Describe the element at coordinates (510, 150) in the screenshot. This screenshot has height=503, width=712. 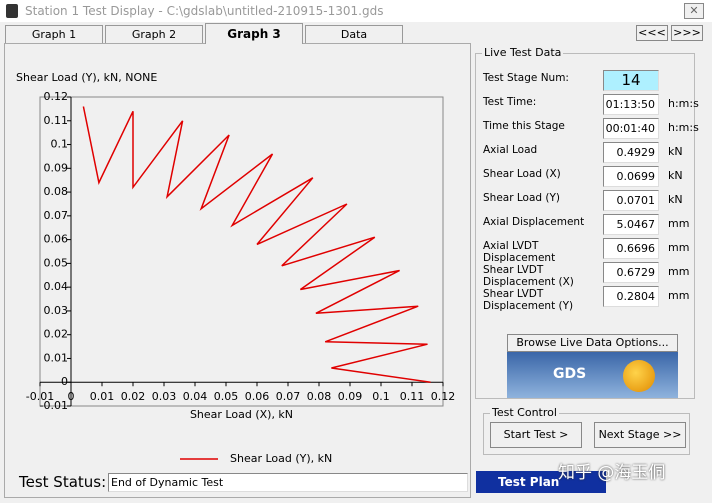
I see `row-label: Axial Load` at that location.